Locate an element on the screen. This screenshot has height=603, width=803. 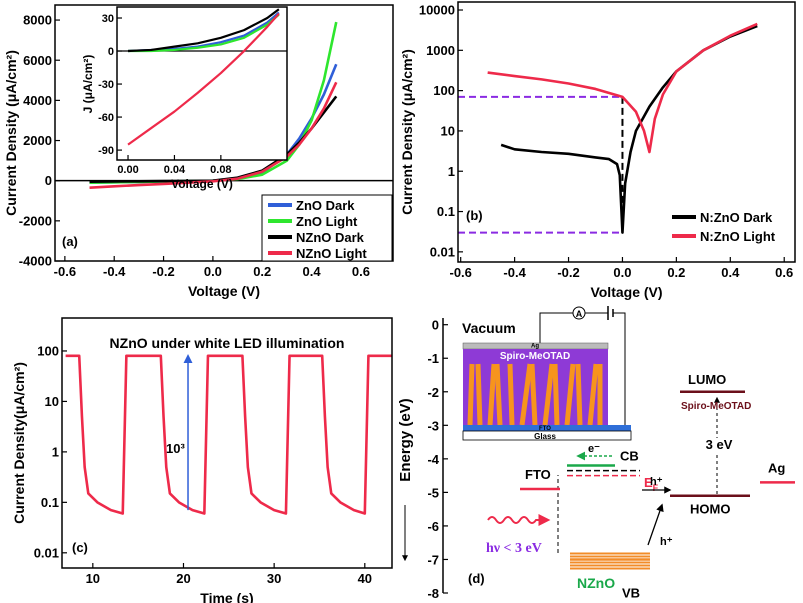
x-axis-label: Time (s) is located at coordinates (226, 596).